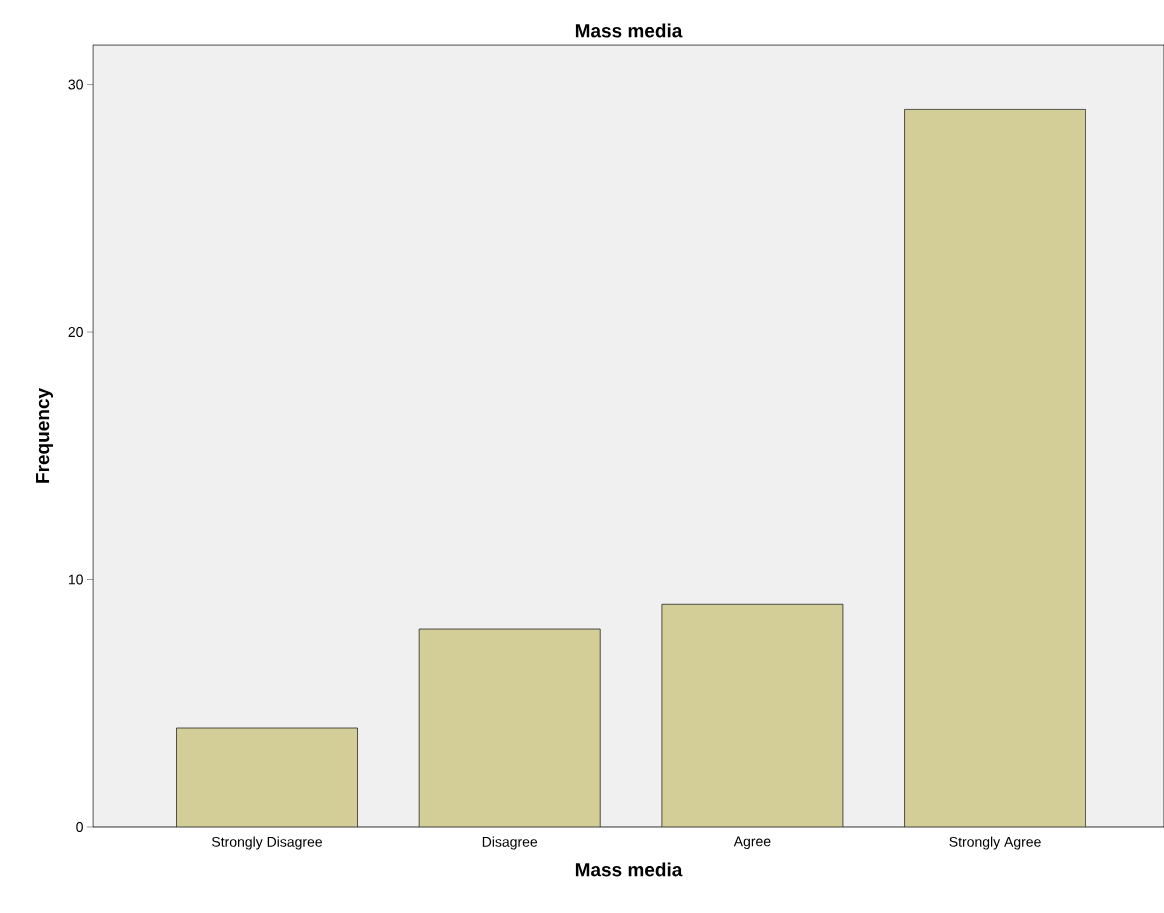 This screenshot has width=1164, height=913. What do you see at coordinates (629, 30) in the screenshot?
I see `chart-title: Mass media` at bounding box center [629, 30].